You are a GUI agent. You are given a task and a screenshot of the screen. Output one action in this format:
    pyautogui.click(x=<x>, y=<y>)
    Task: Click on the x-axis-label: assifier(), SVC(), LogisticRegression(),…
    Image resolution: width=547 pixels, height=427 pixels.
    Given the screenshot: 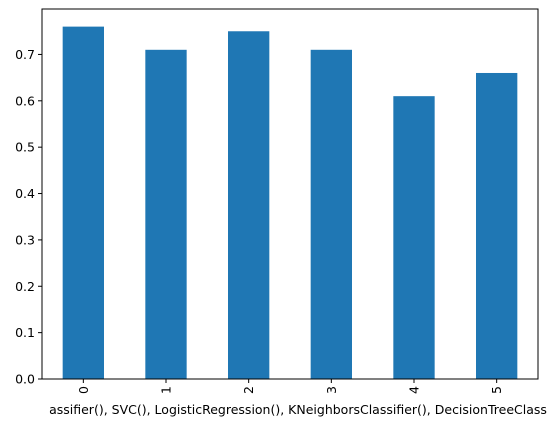 What is the action you would take?
    pyautogui.click(x=298, y=409)
    